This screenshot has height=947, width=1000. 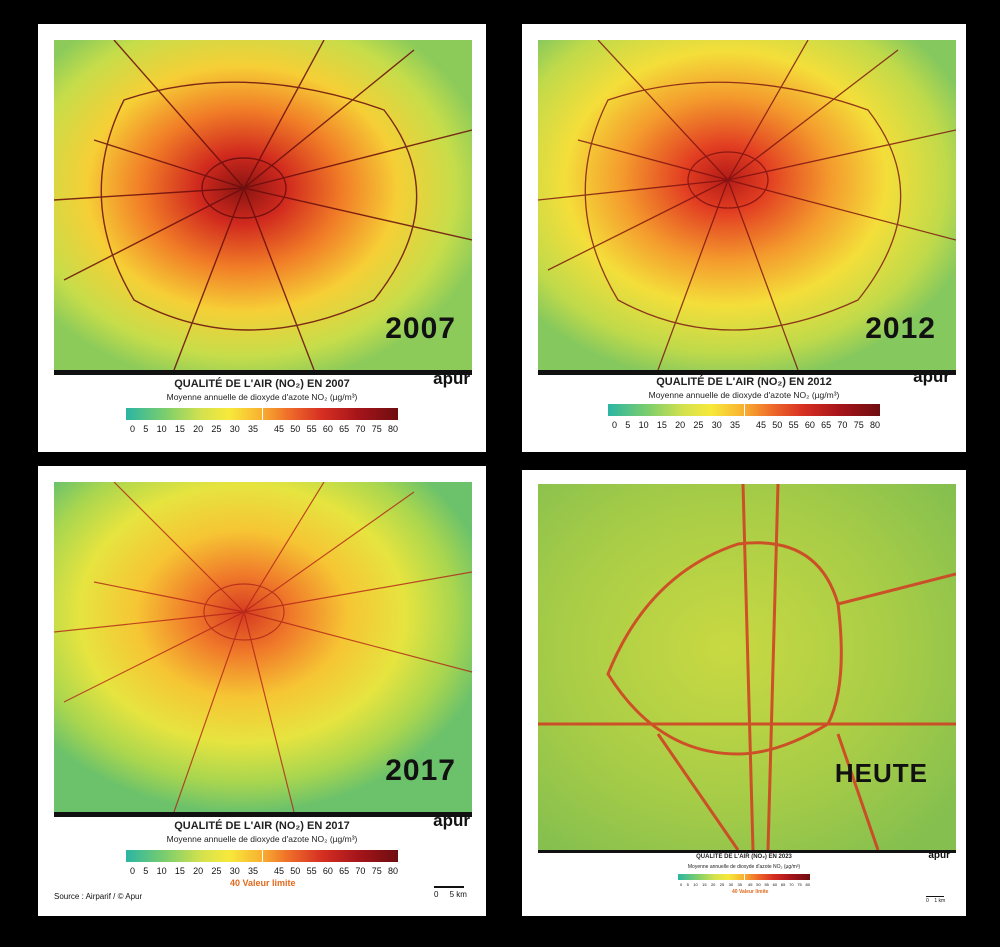 What do you see at coordinates (747, 205) in the screenshot?
I see `pollution-map-2012` at bounding box center [747, 205].